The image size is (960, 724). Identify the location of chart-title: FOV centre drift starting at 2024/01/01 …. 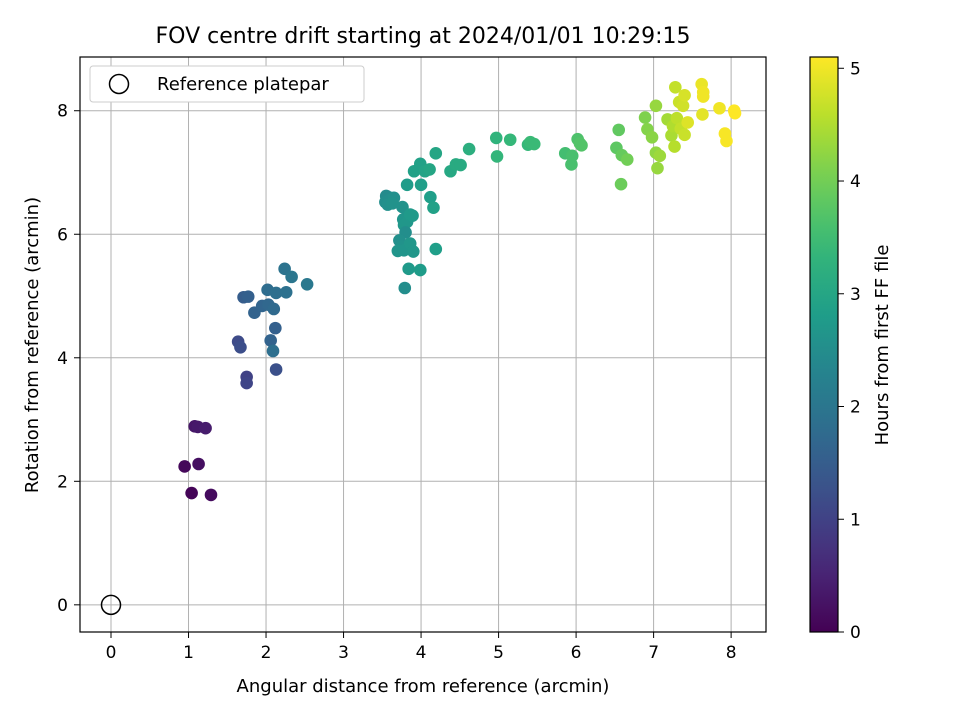
(423, 36).